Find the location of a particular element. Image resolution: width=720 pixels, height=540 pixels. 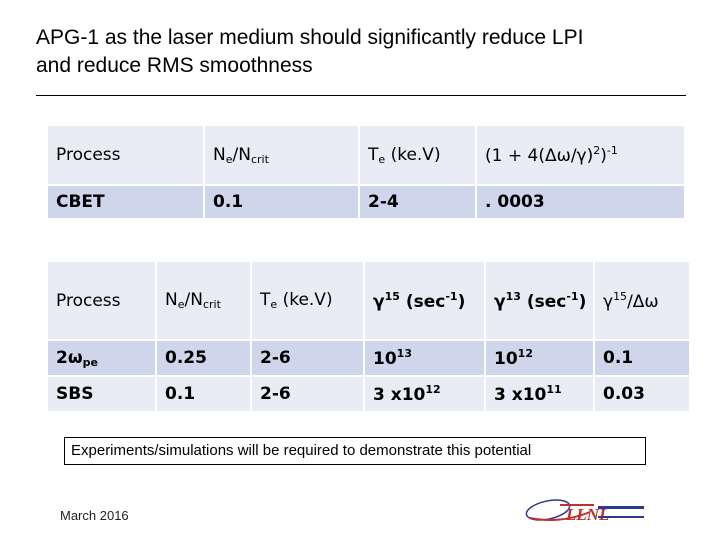

header-factor: (1 + 4(Δω/γ)2)-1 is located at coordinates (579, 156).